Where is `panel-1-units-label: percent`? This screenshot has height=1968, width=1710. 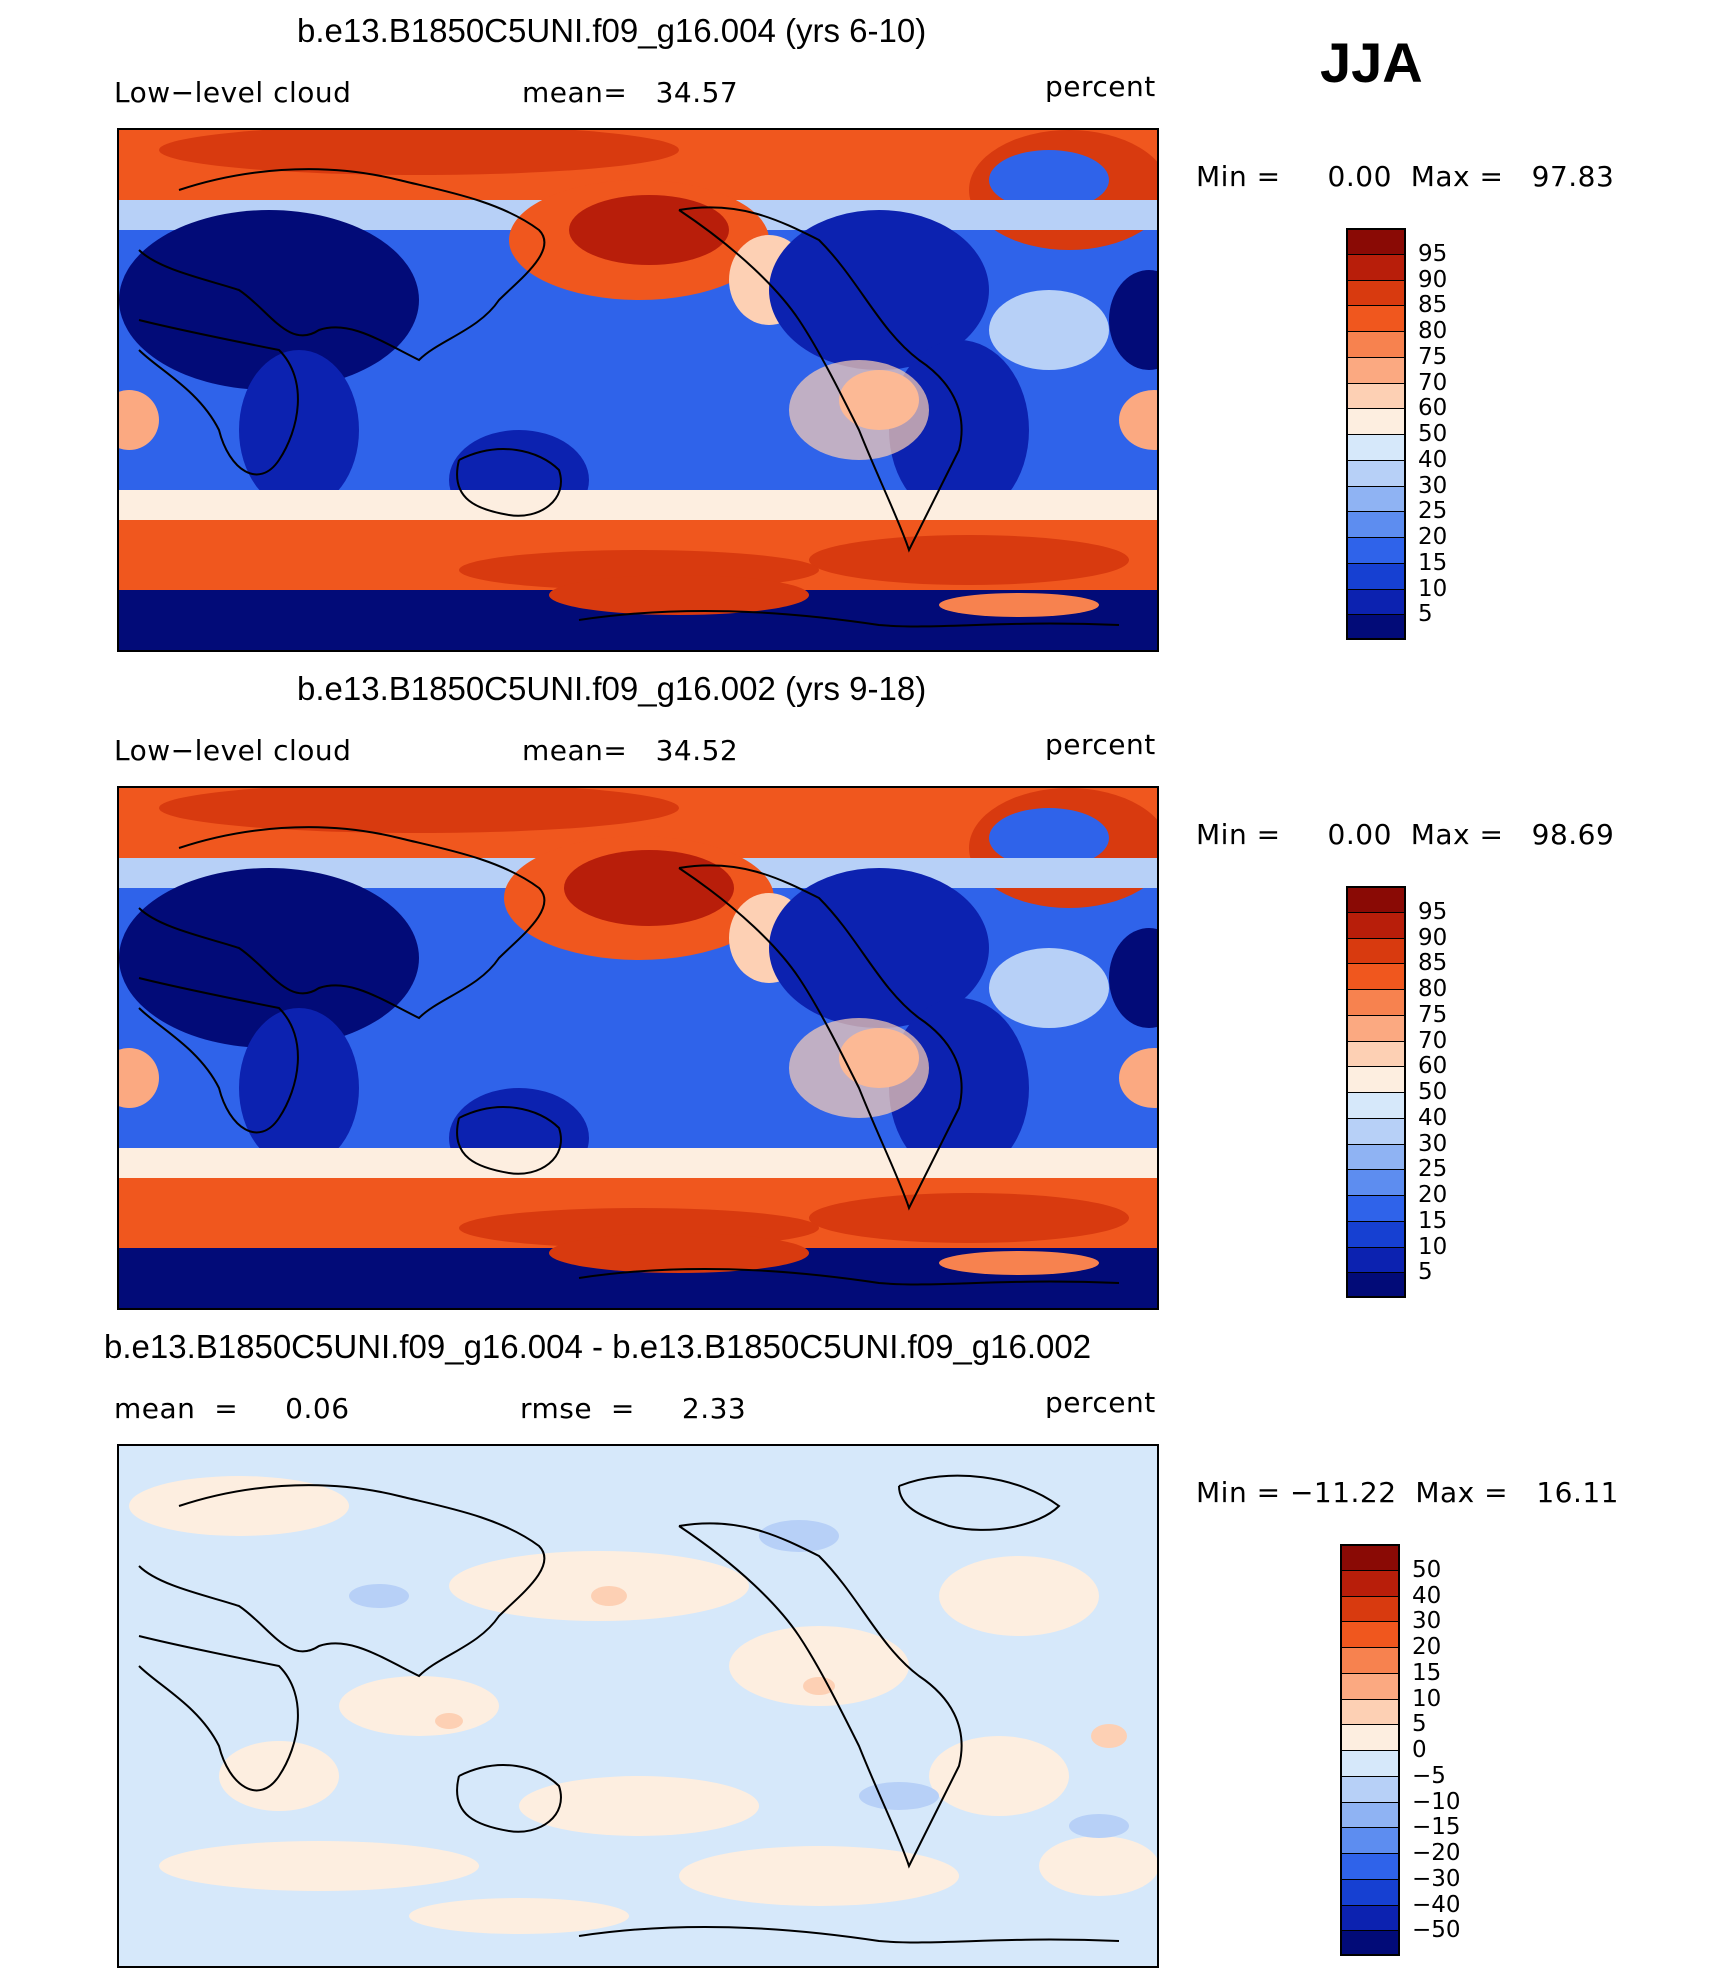 panel-1-units-label: percent is located at coordinates (1100, 86).